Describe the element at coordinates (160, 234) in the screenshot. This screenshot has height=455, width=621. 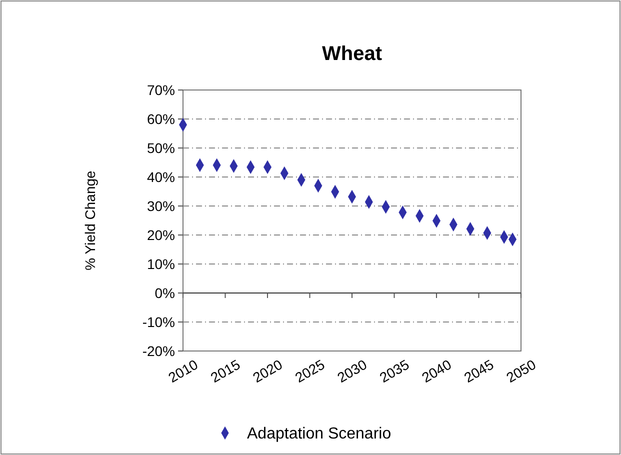
I see `y-tick-label: 20%` at that location.